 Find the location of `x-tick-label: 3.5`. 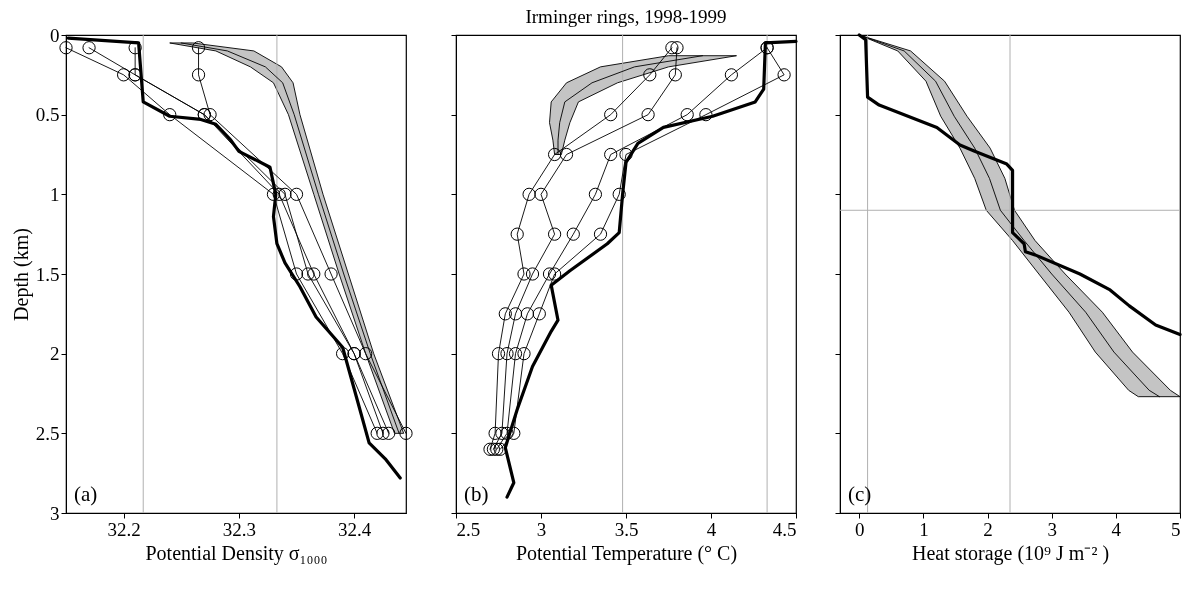

x-tick-label: 3.5 is located at coordinates (626, 529).